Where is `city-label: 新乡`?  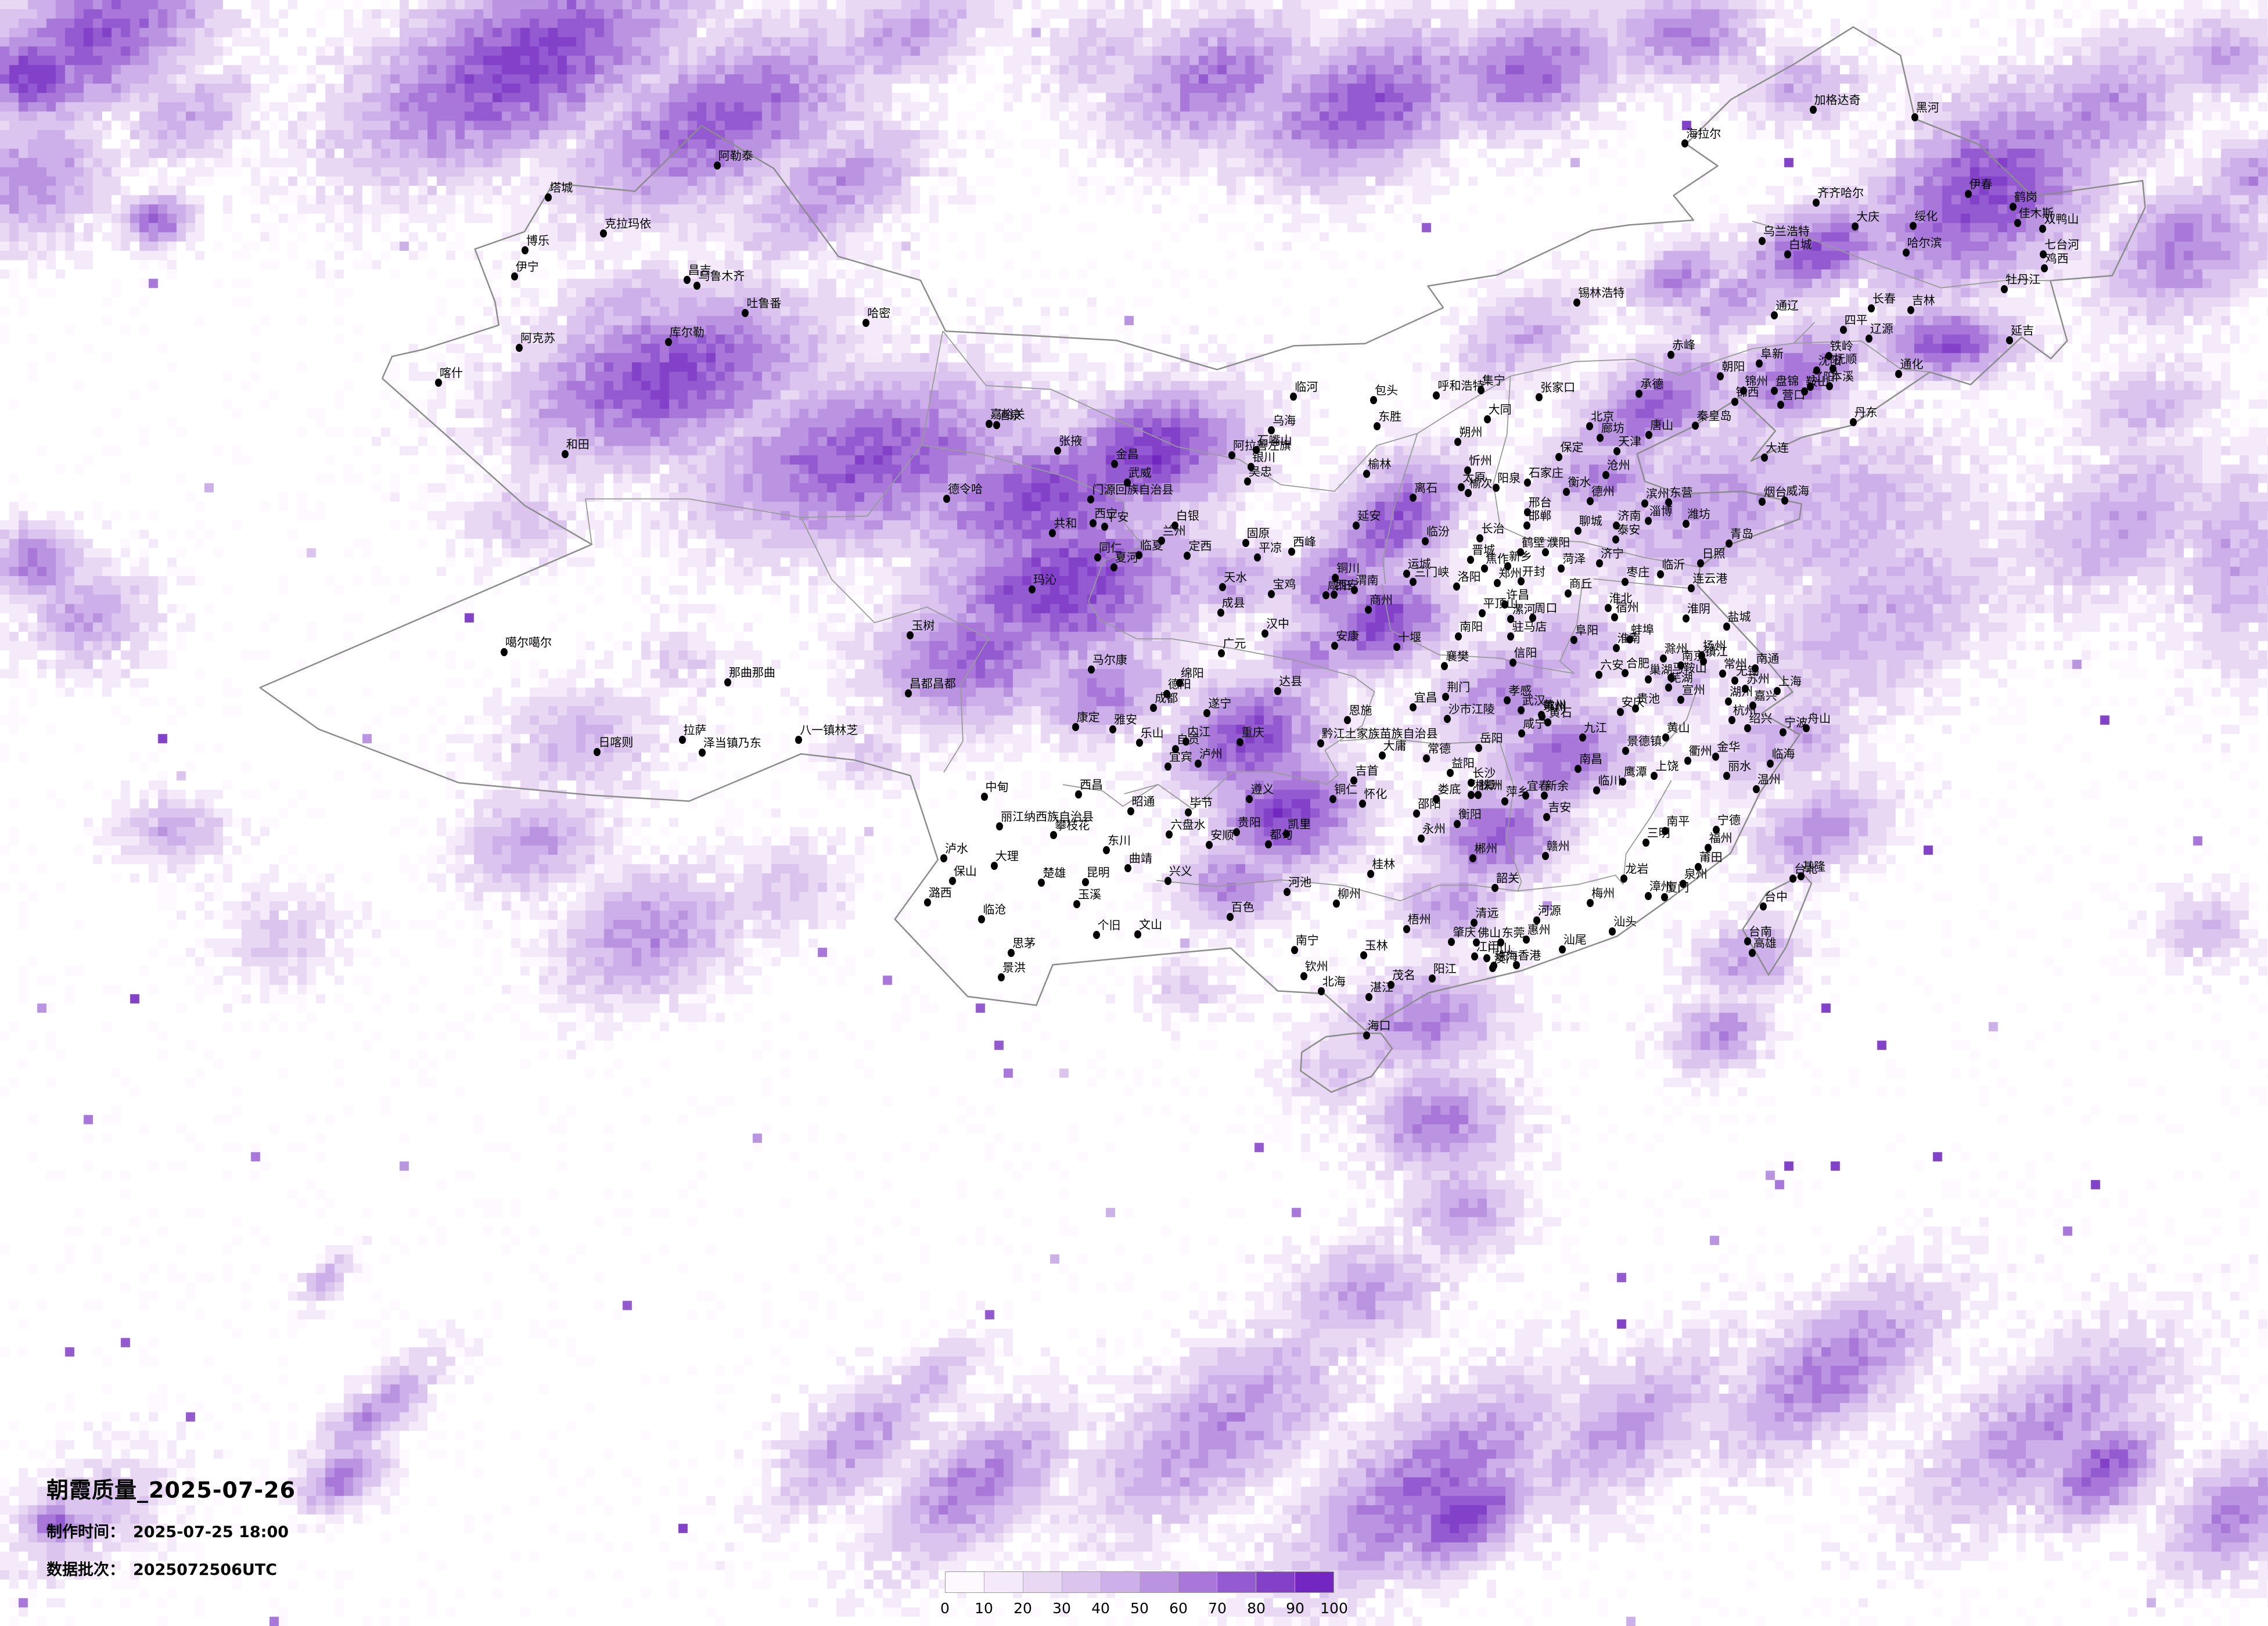
city-label: 新乡 is located at coordinates (1521, 556).